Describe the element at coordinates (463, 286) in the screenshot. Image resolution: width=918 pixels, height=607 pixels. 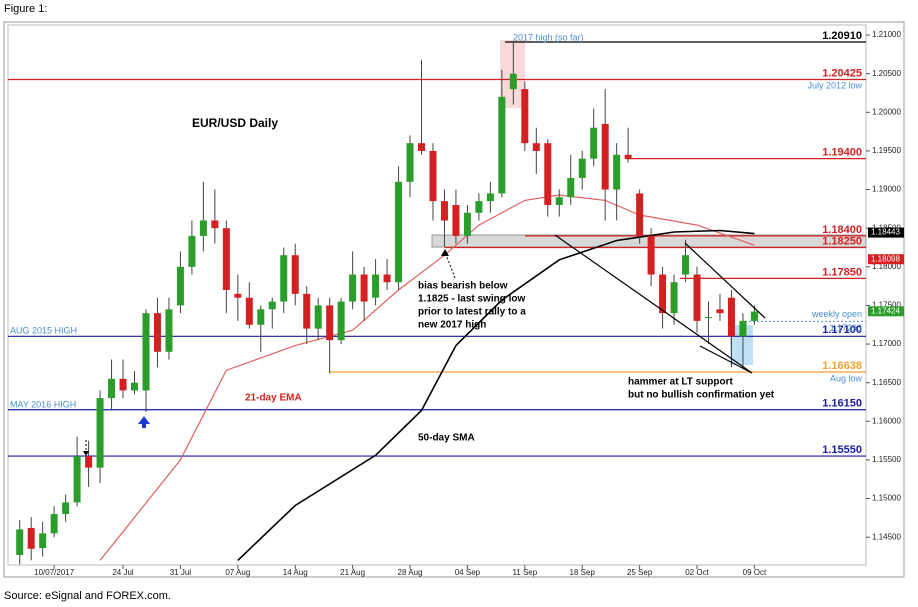
I see `bias-note: bias bearish below` at that location.